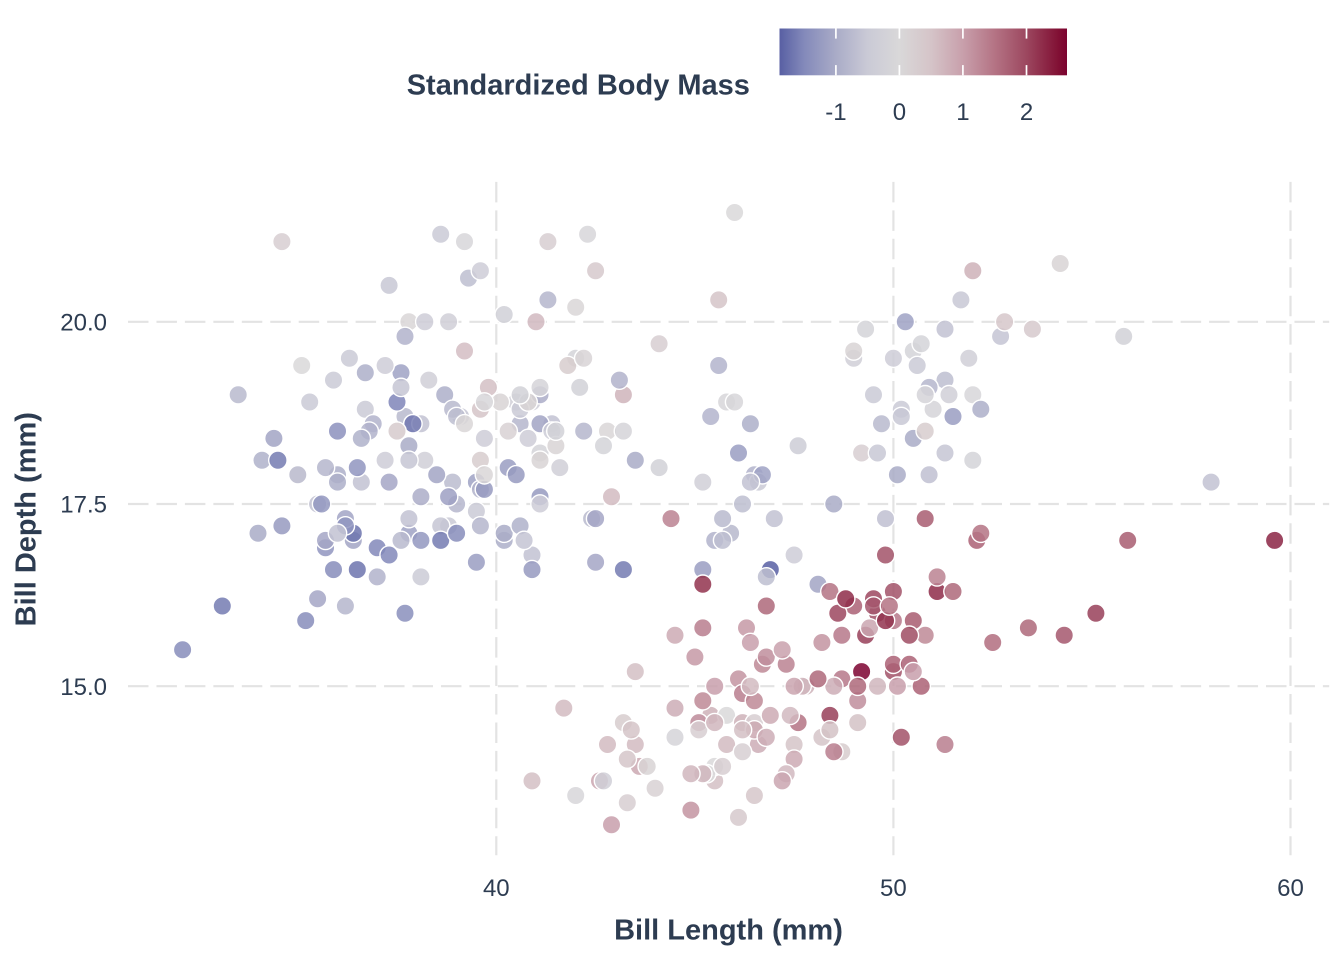  What do you see at coordinates (893, 888) in the screenshot?
I see `svg-text: 50` at bounding box center [893, 888].